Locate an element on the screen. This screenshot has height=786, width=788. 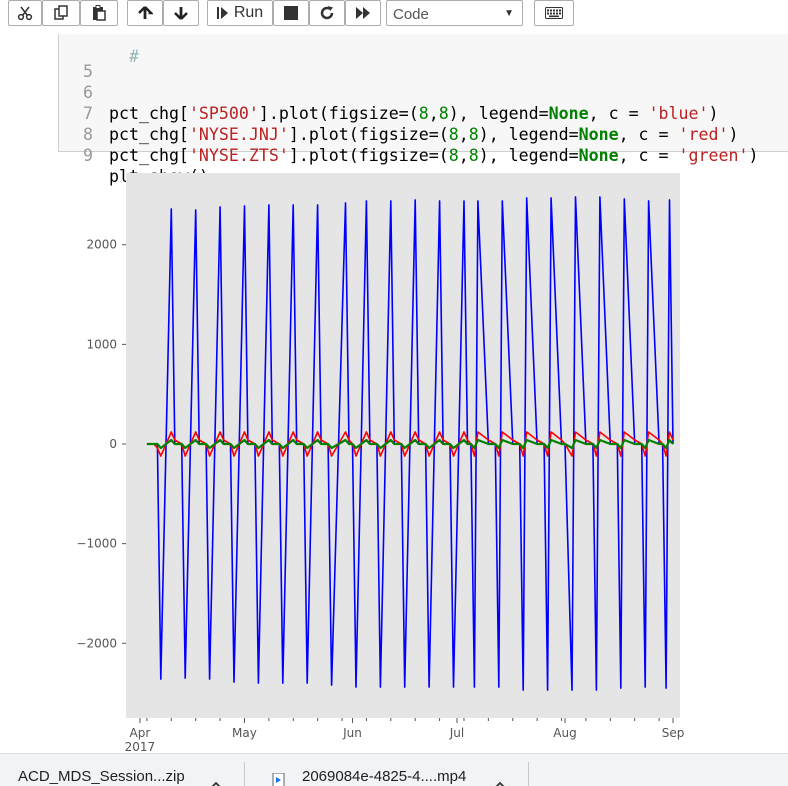
copy-button is located at coordinates (61, 13).